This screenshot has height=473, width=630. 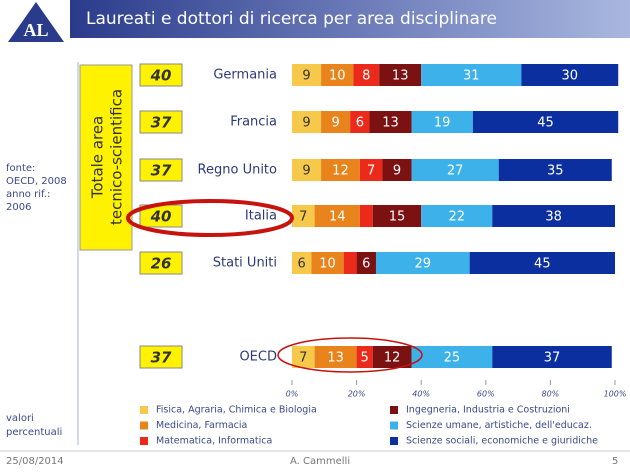 What do you see at coordinates (357, 394) in the screenshot?
I see `x-tick-label: 20%` at bounding box center [357, 394].